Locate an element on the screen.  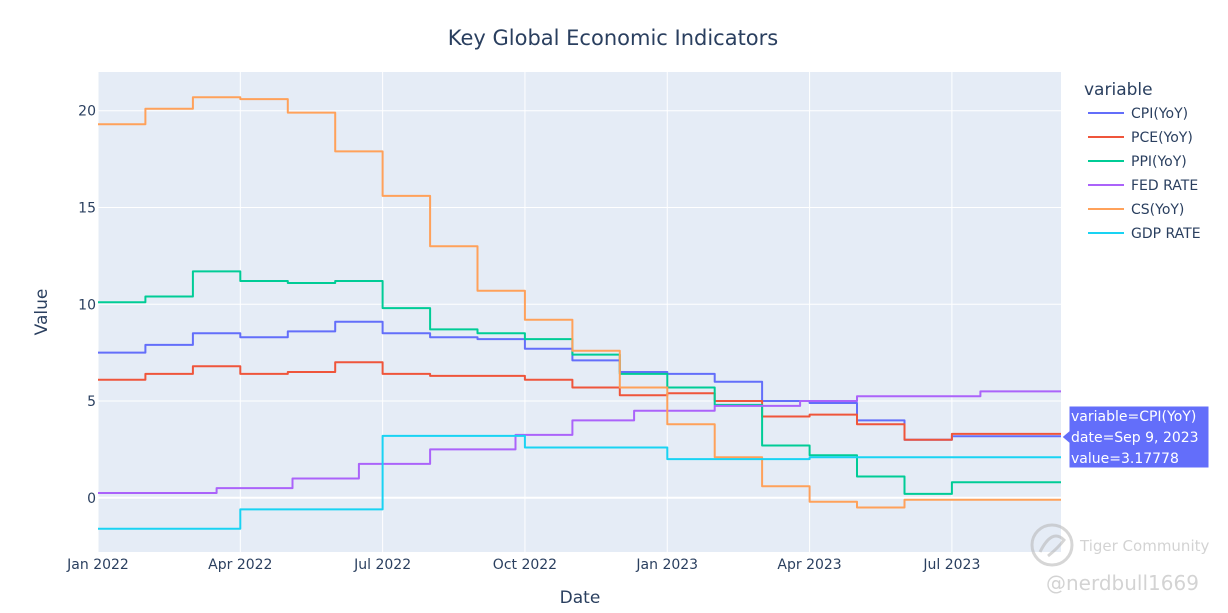
x-tick-label: Jan 2022 is located at coordinates (97, 565).